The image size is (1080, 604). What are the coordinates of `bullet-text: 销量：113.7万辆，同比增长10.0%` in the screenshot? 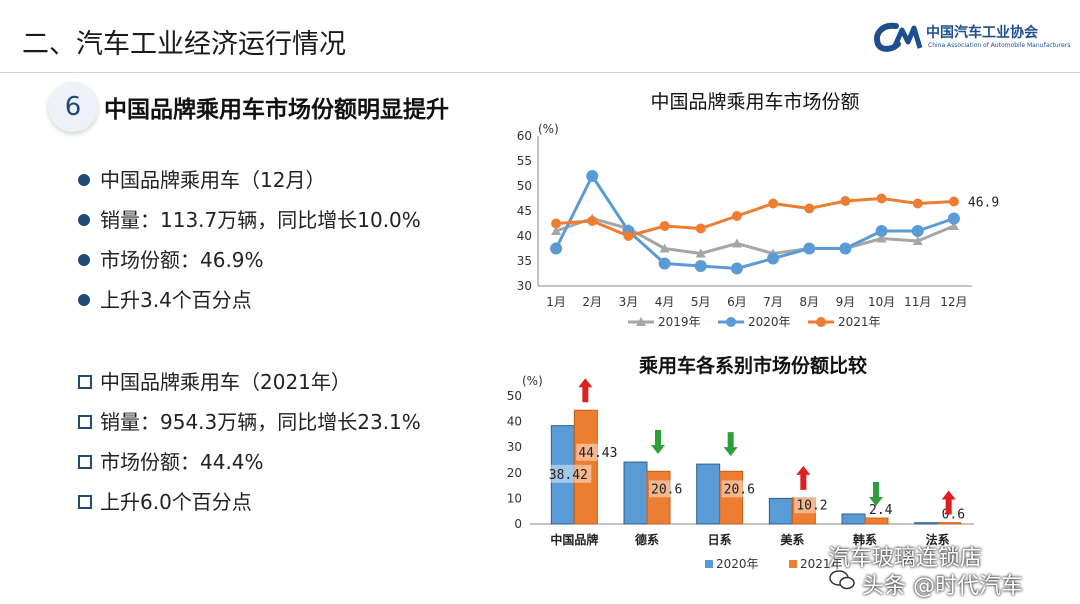 It's located at (260, 220).